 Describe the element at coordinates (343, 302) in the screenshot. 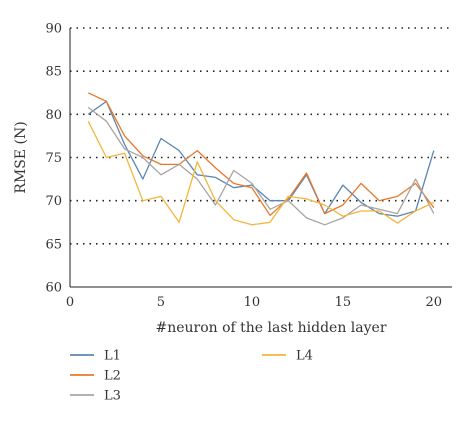

I see `x-tick-label-15: 15` at that location.